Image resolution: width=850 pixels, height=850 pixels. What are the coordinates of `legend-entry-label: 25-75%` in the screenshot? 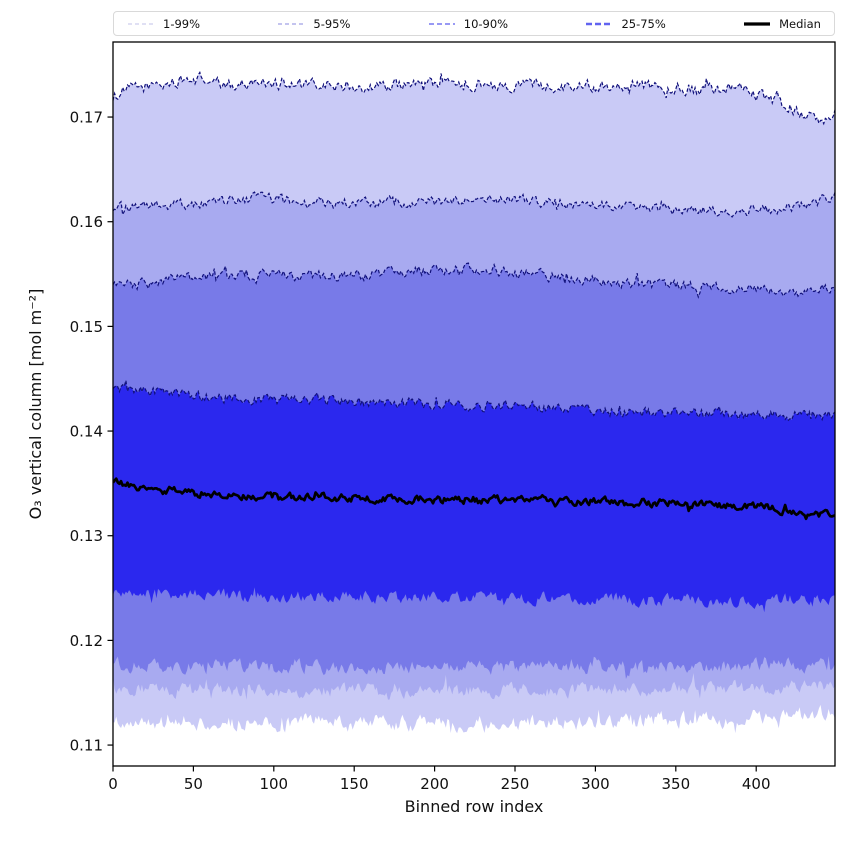 It's located at (643, 23).